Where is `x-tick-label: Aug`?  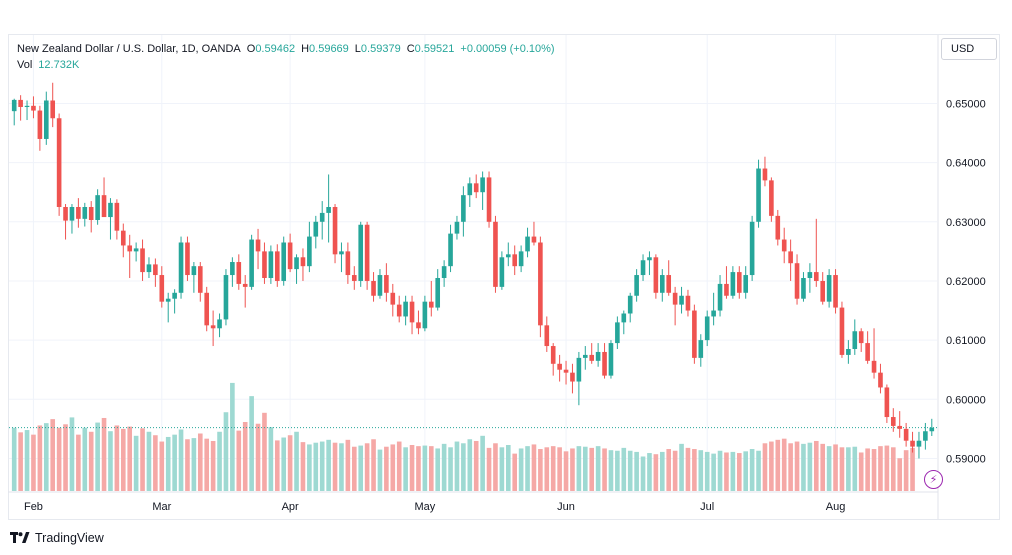 x-tick-label: Aug is located at coordinates (836, 507).